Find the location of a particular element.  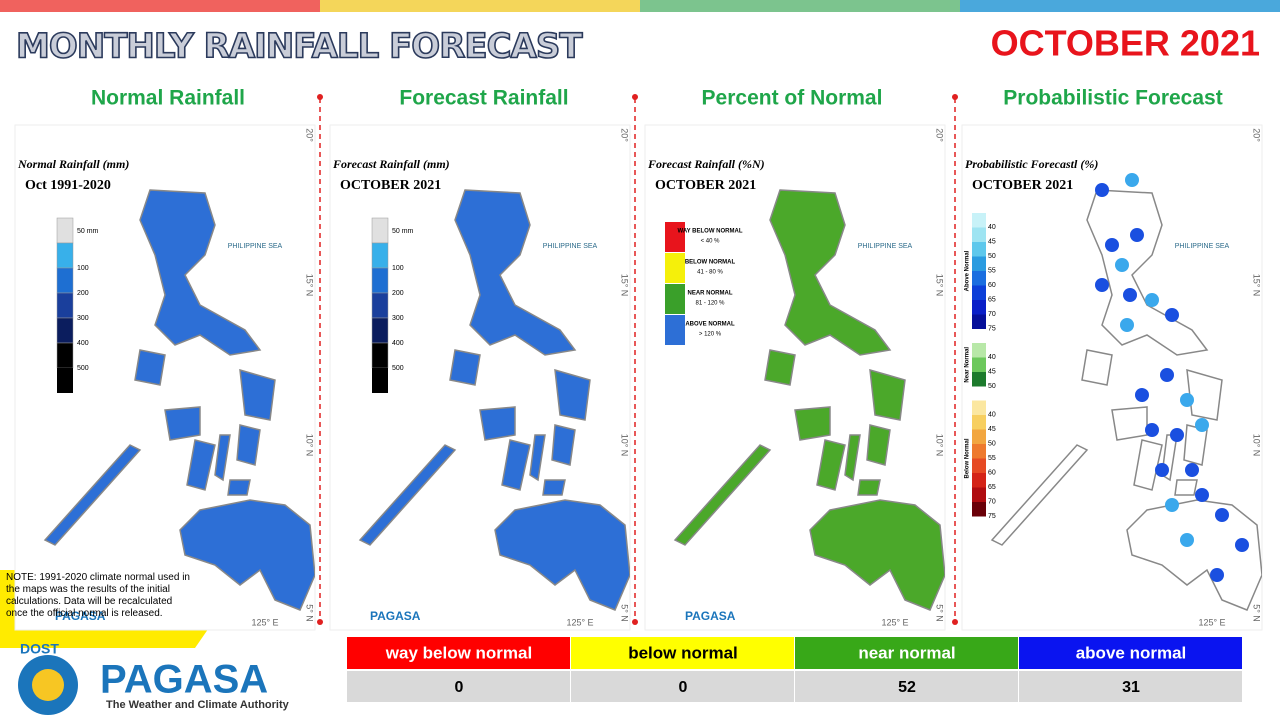

strip is located at coordinates (480, 6).